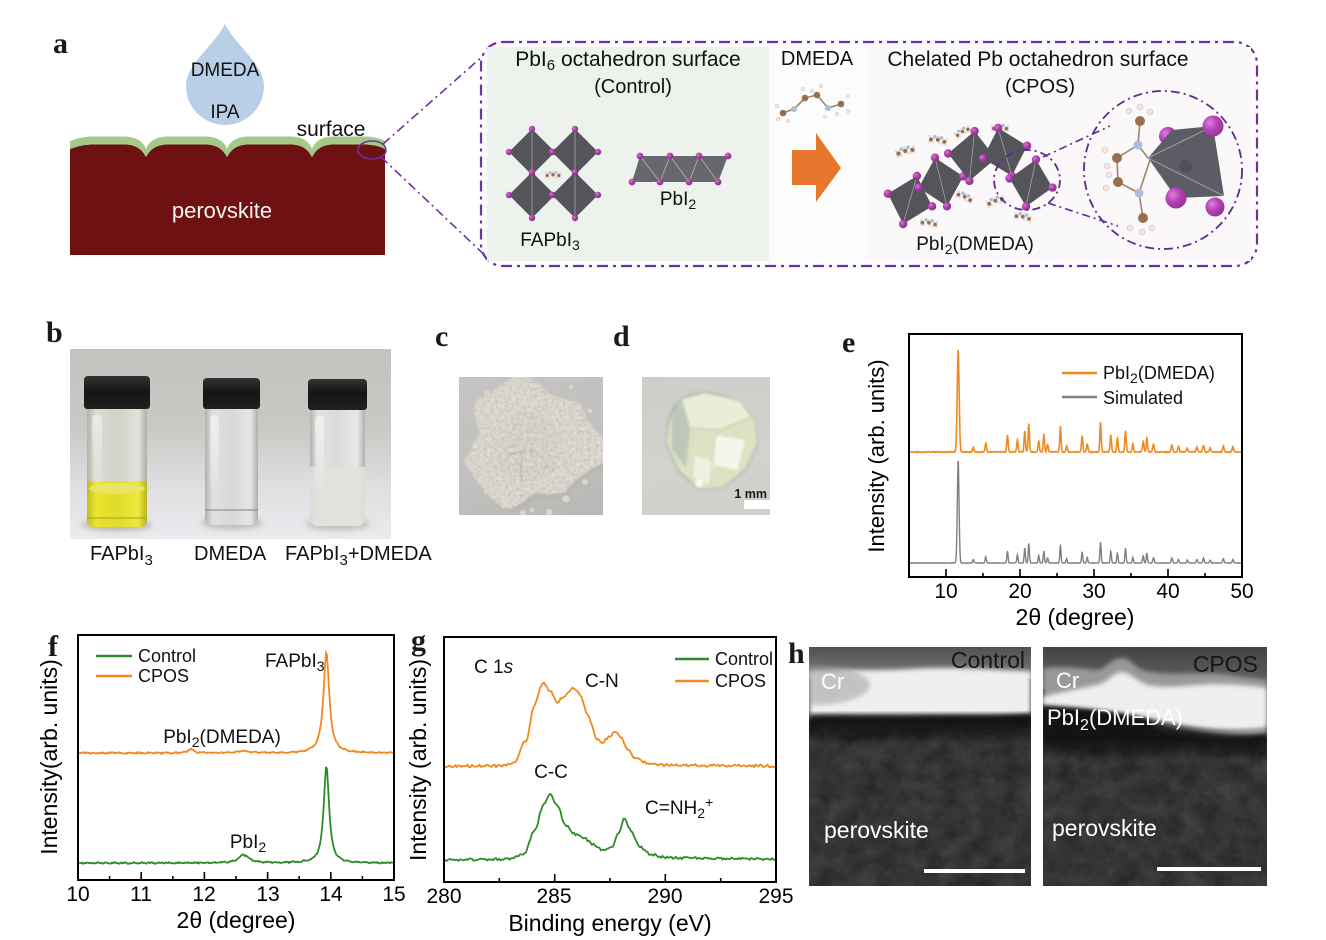  Describe the element at coordinates (1037, 59) in the screenshot. I see `svg-text: Chelated Pb octahedron surface` at that location.